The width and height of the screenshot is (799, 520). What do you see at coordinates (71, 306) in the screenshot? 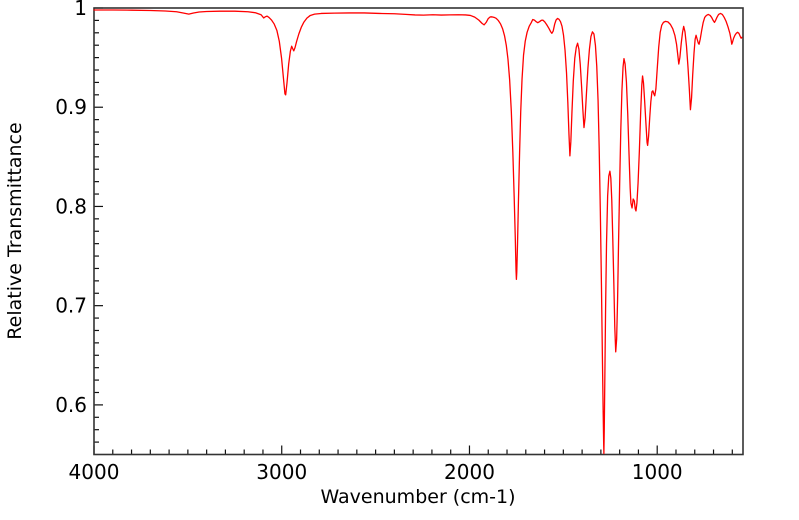
I see `y-tick-label: 0.7` at bounding box center [71, 306].